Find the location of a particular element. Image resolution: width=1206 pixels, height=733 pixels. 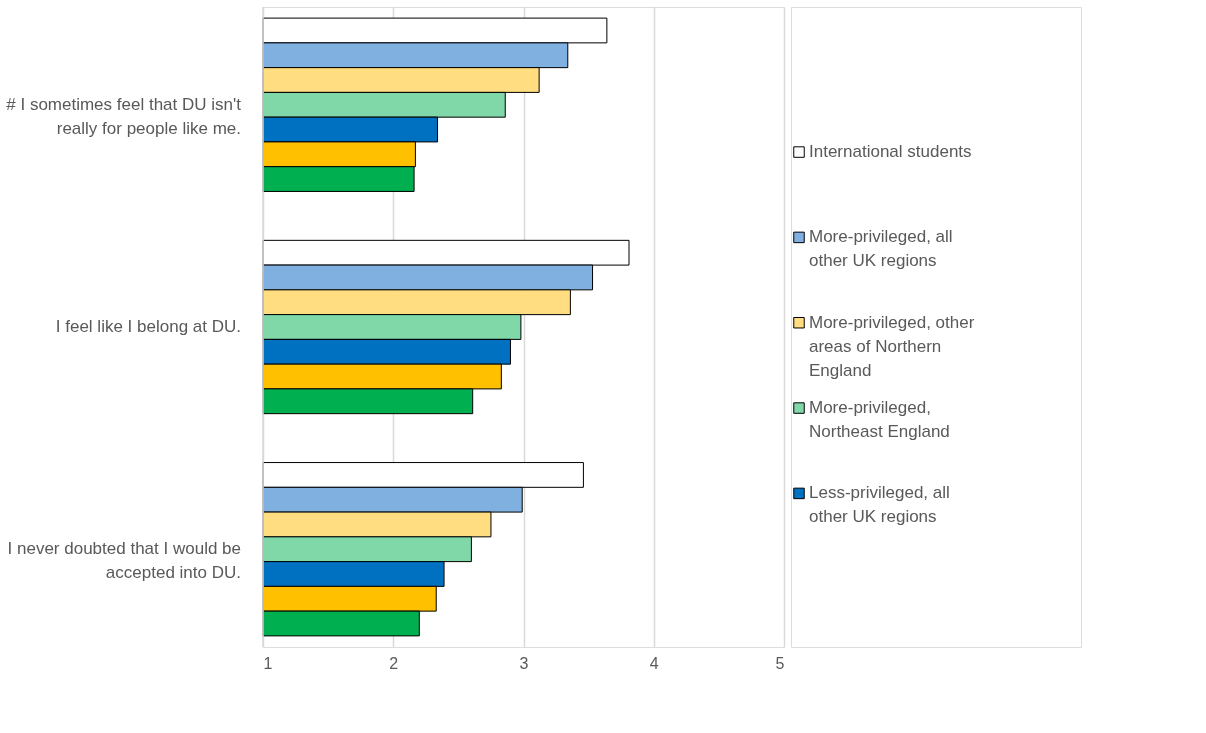

legend-label: More-privileged, other areas of Northern England is located at coordinates (892, 346).